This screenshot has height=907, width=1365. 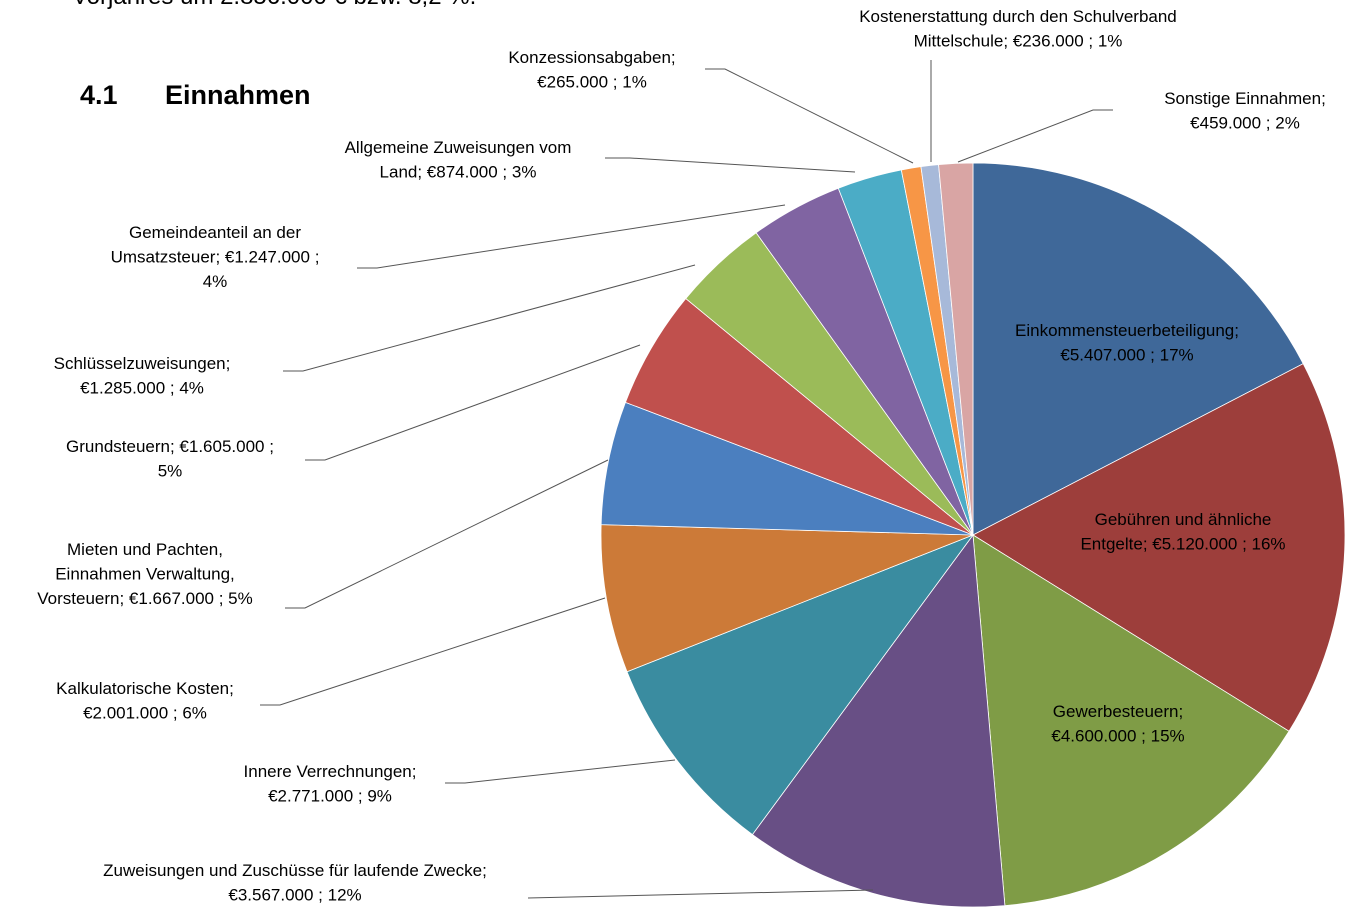 I want to click on data-label: Einnahmen Verwaltung,, so click(x=145, y=574).